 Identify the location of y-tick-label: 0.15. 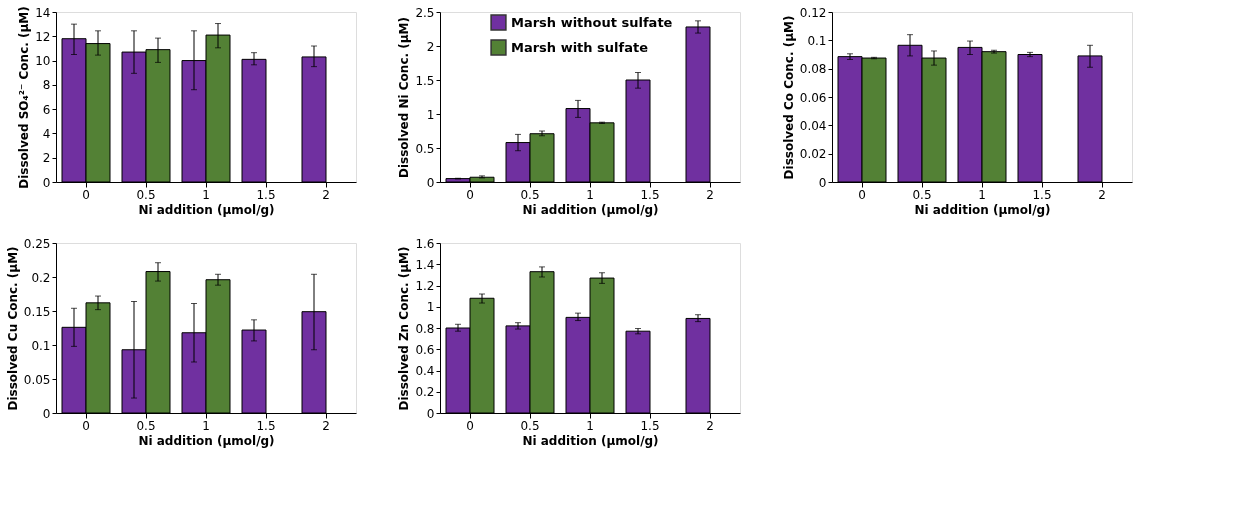
(37, 311).